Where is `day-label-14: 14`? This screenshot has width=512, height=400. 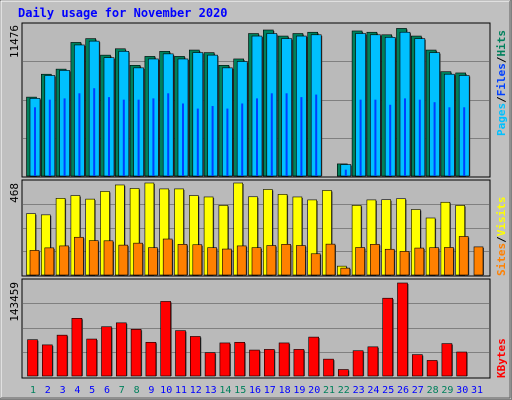 day-label-14: 14 is located at coordinates (225, 390).